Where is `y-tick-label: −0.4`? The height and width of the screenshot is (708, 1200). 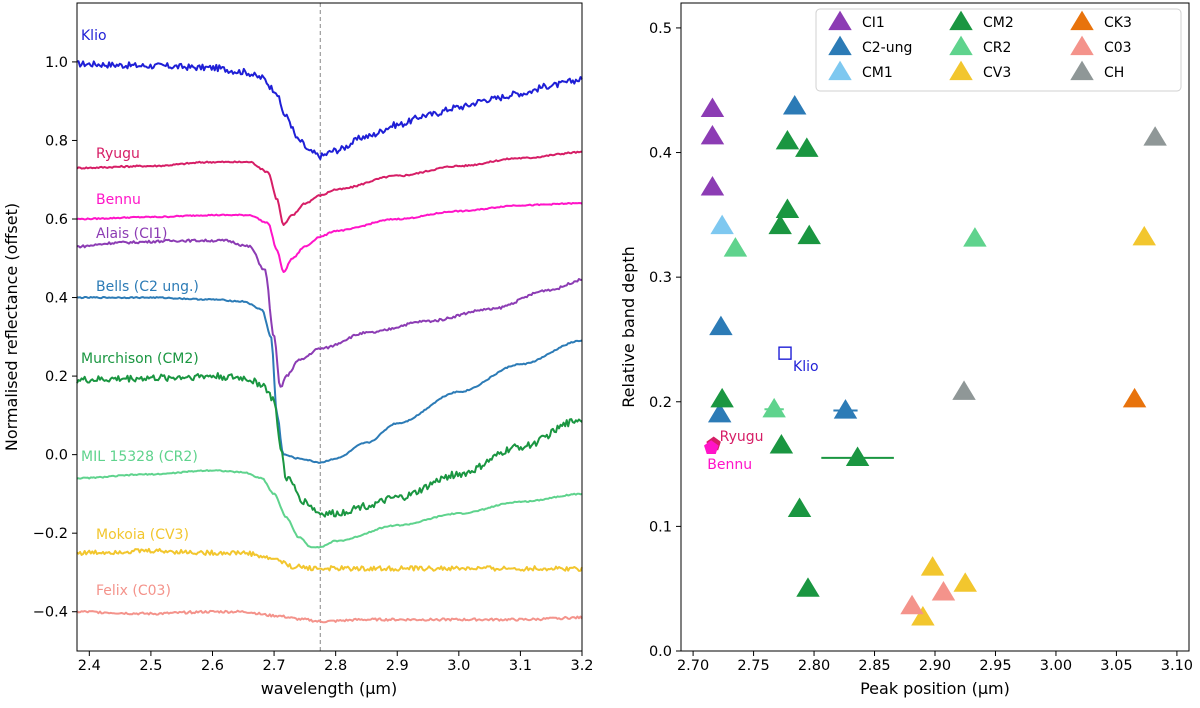
y-tick-label: −0.4 is located at coordinates (50, 613).